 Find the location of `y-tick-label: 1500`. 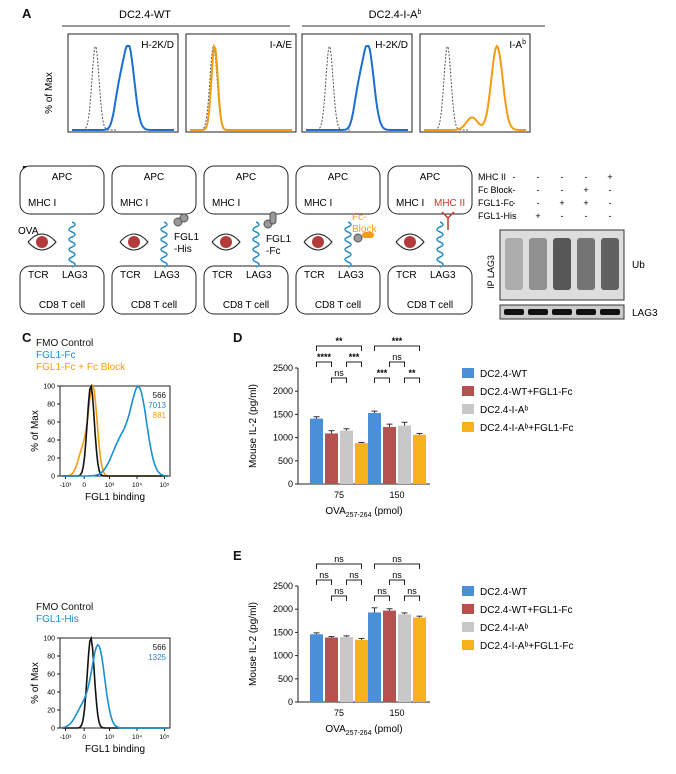

y-tick-label: 1500 is located at coordinates (283, 632).